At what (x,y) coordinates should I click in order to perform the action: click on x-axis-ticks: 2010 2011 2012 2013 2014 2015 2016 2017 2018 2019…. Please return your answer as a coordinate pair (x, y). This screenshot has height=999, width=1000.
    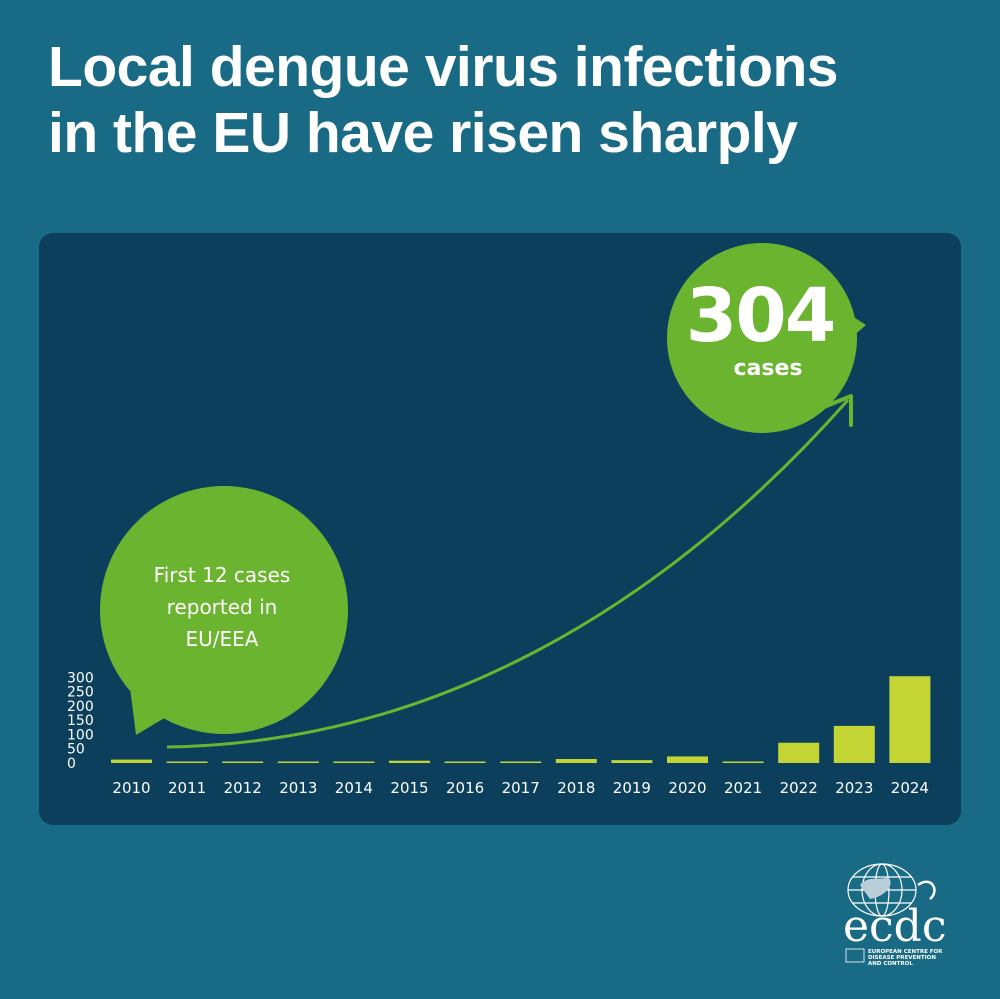
    Looking at the image, I should click on (520, 788).